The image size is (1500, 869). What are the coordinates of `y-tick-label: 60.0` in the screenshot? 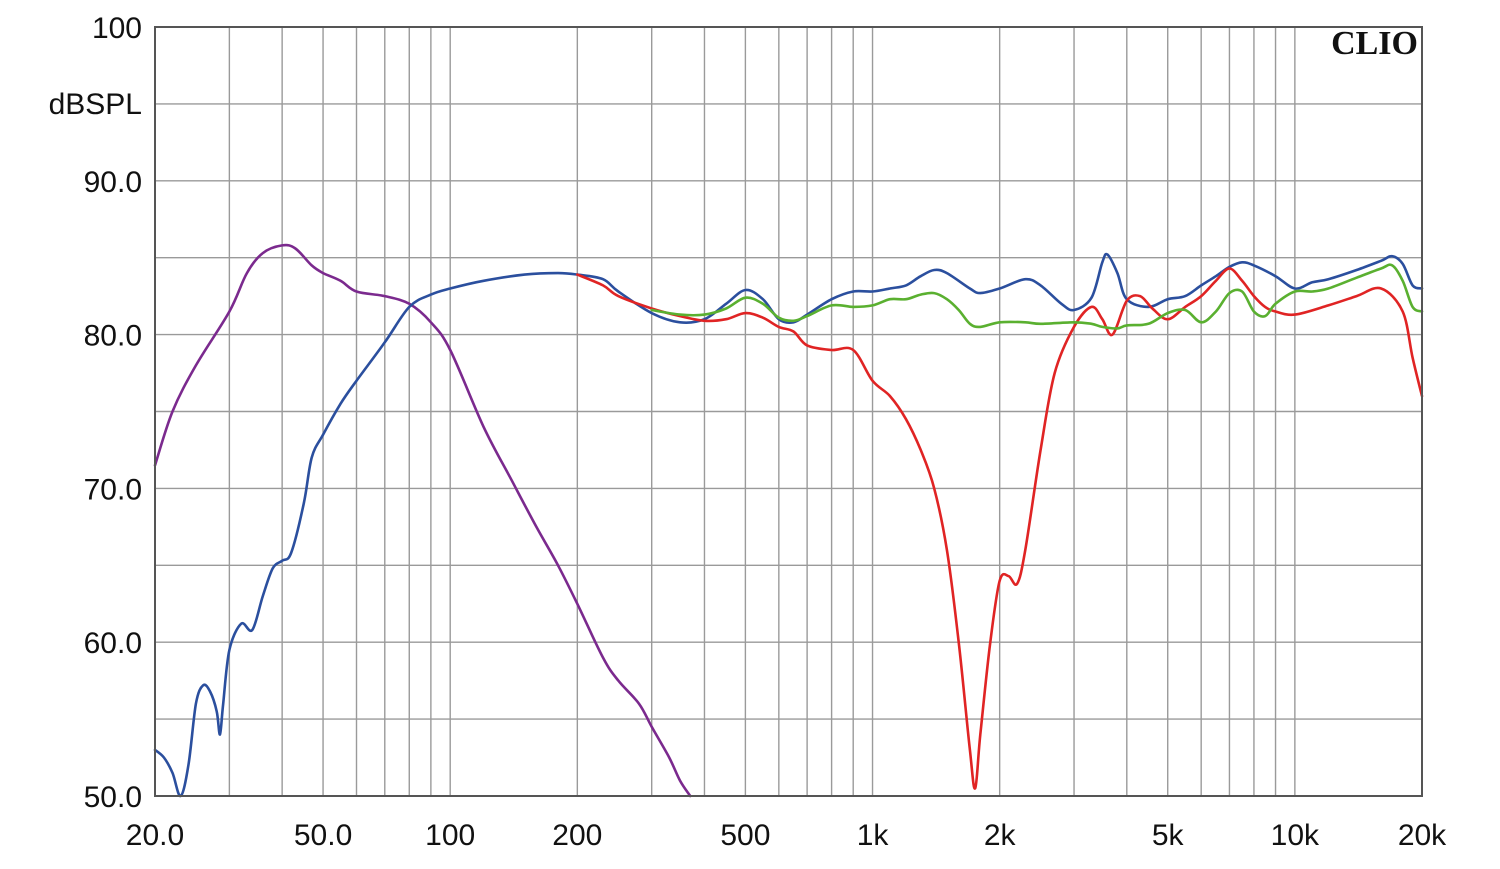 It's located at (113, 643).